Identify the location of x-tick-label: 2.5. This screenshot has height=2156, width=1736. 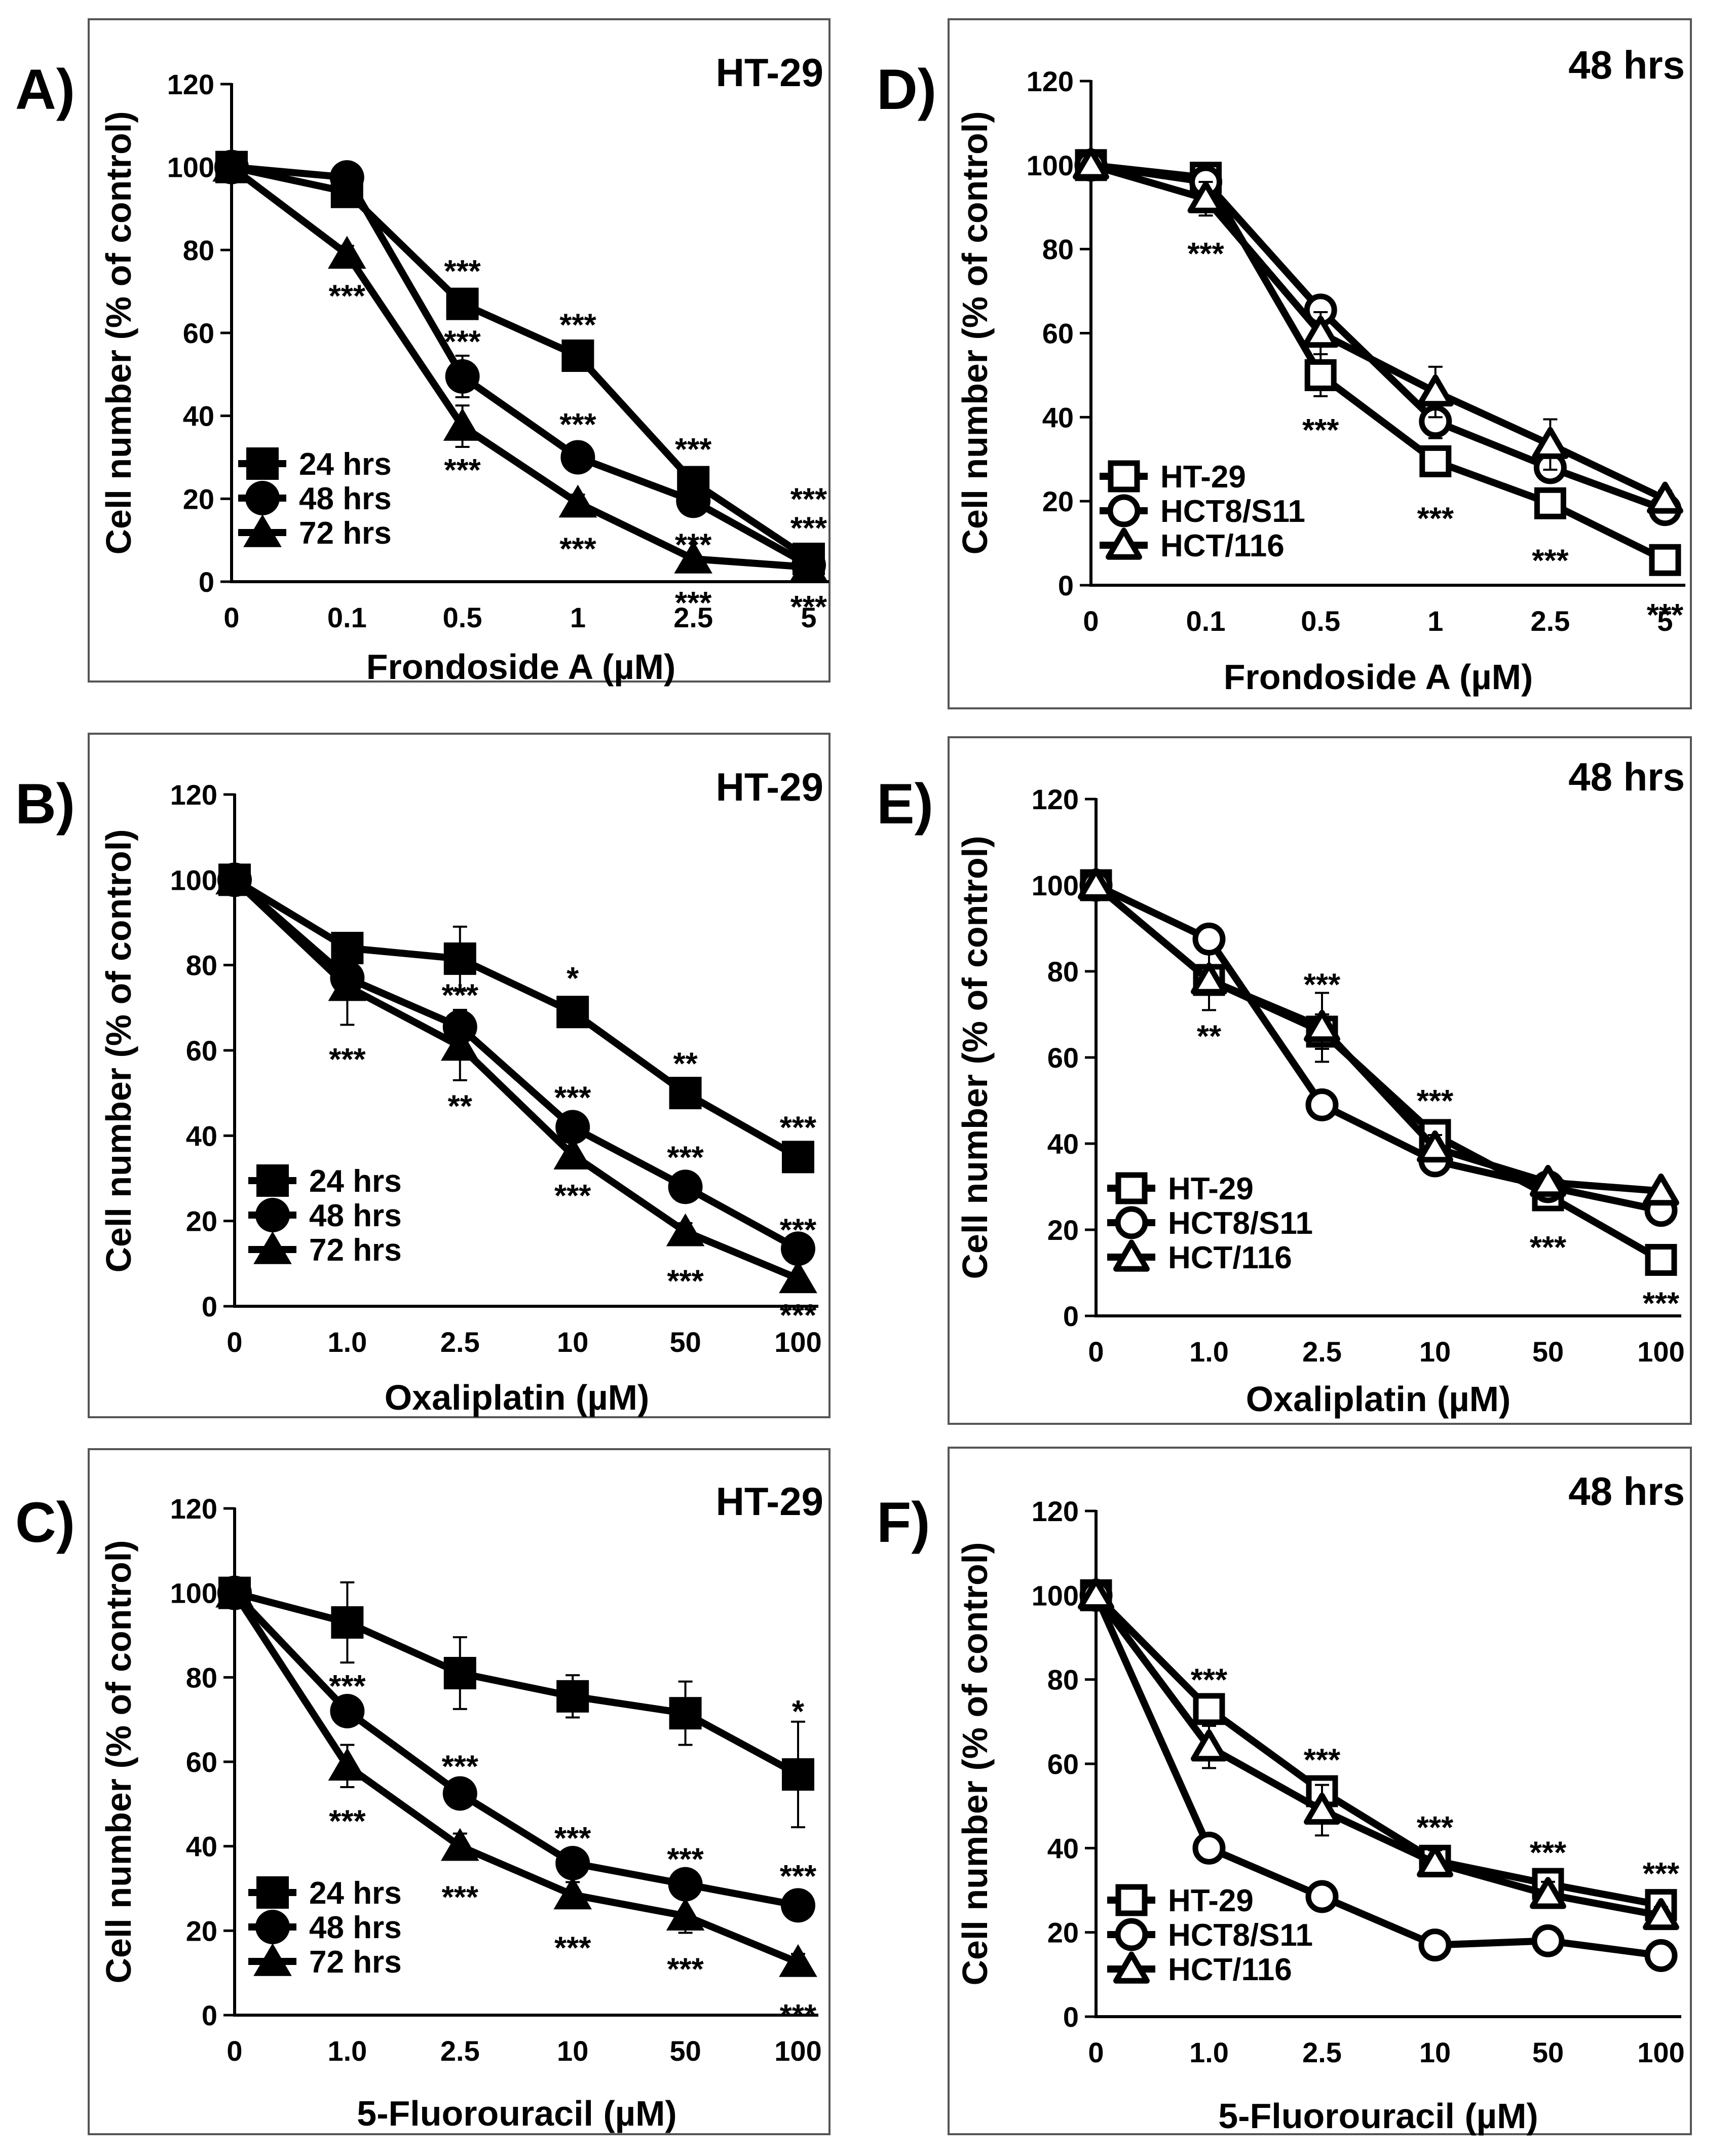
(460, 1342).